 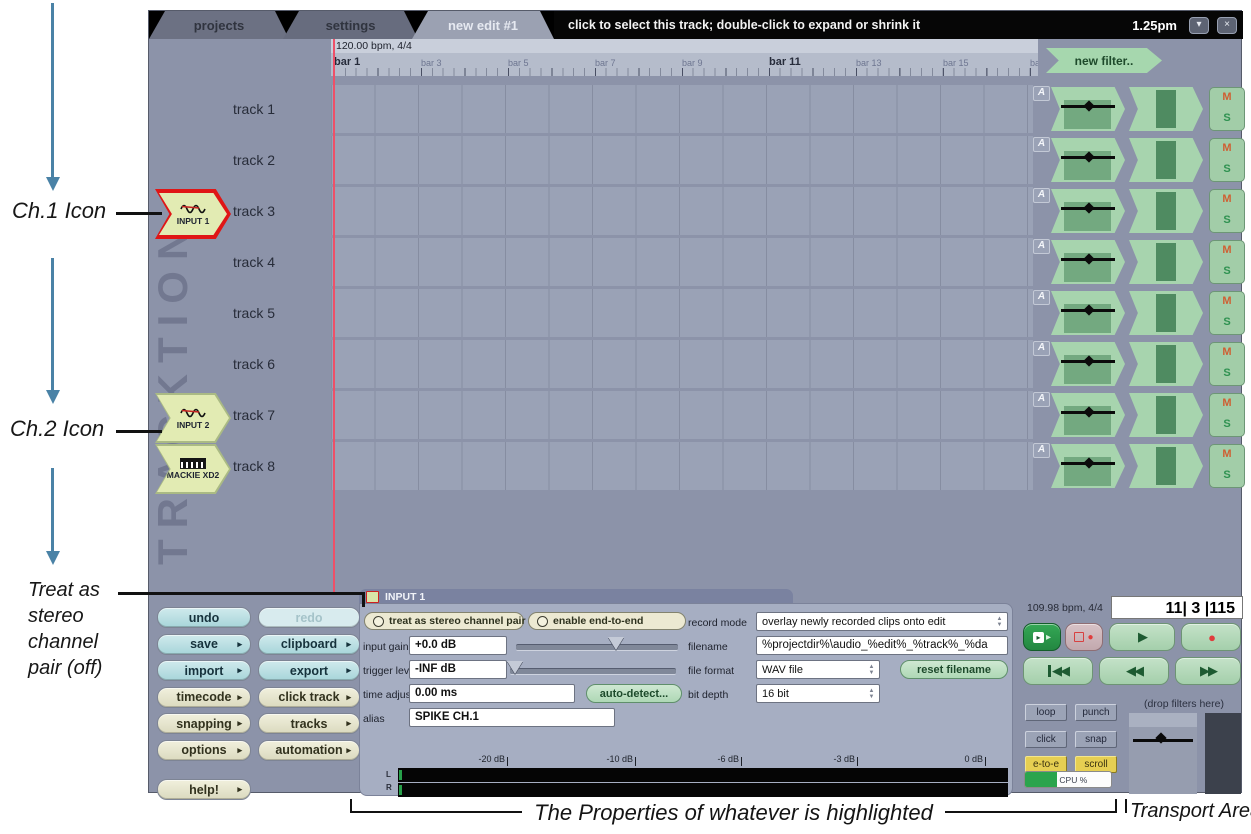 What do you see at coordinates (1161, 738) in the screenshot?
I see `master-volume-handle` at bounding box center [1161, 738].